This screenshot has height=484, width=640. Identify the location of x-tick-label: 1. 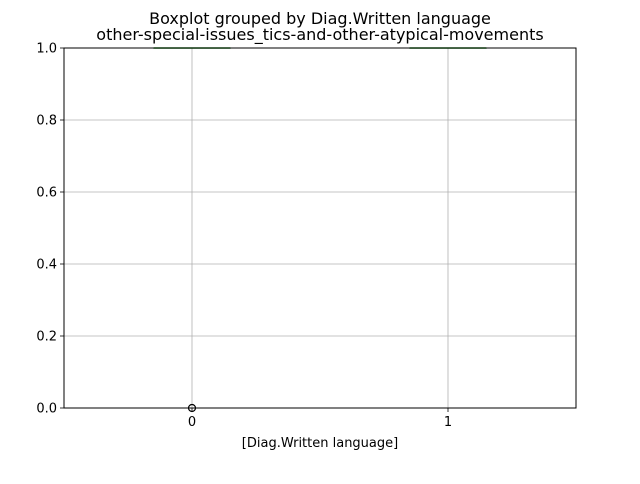
(448, 422).